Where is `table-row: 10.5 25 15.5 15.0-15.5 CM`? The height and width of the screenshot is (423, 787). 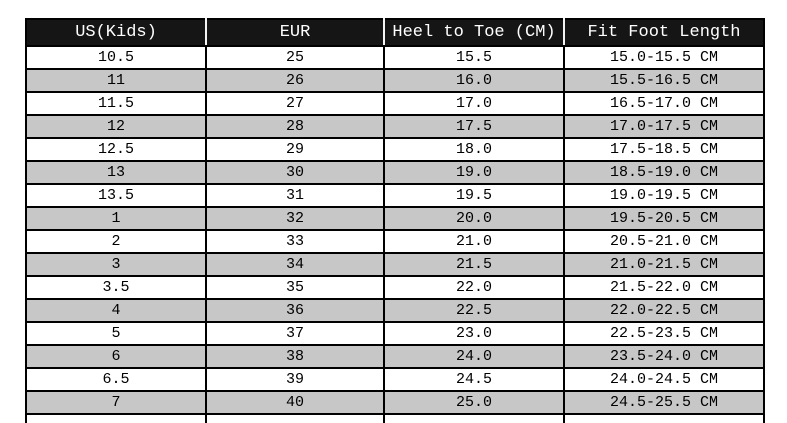 table-row: 10.5 25 15.5 15.0-15.5 CM is located at coordinates (395, 58).